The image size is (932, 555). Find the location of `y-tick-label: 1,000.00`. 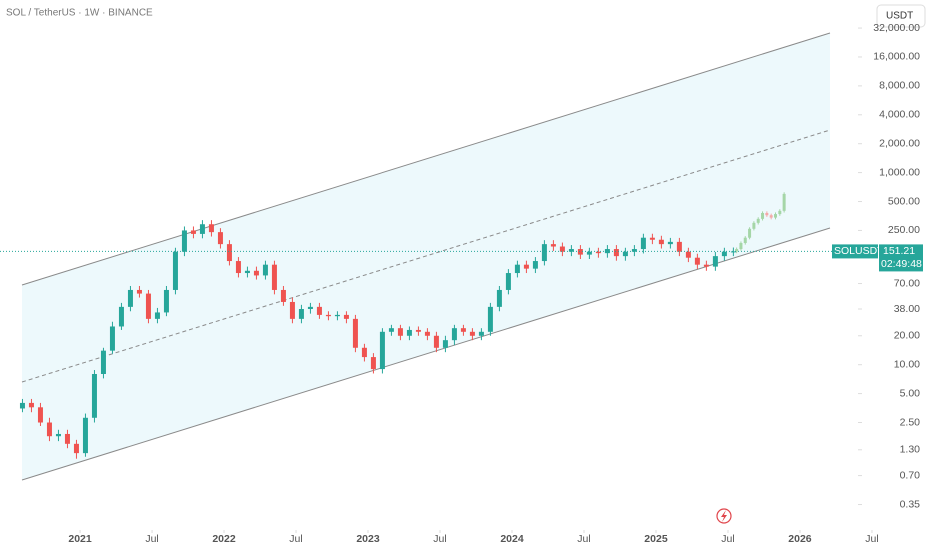

y-tick-label: 1,000.00 is located at coordinates (899, 172).